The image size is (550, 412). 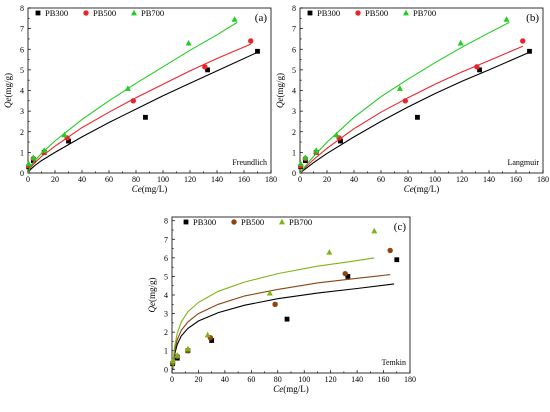 I want to click on legend-item-pb500: PB500, so click(x=99, y=13).